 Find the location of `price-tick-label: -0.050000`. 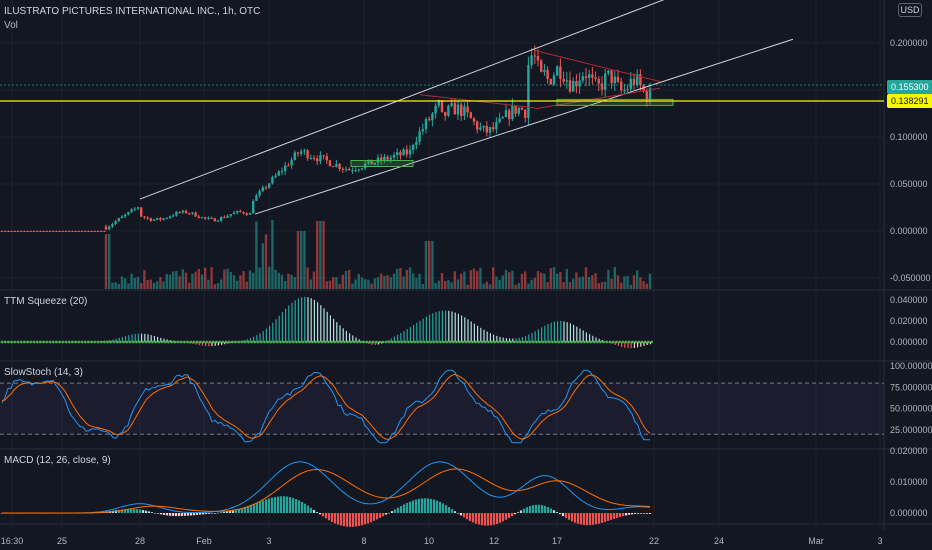

price-tick-label: -0.050000 is located at coordinates (910, 278).